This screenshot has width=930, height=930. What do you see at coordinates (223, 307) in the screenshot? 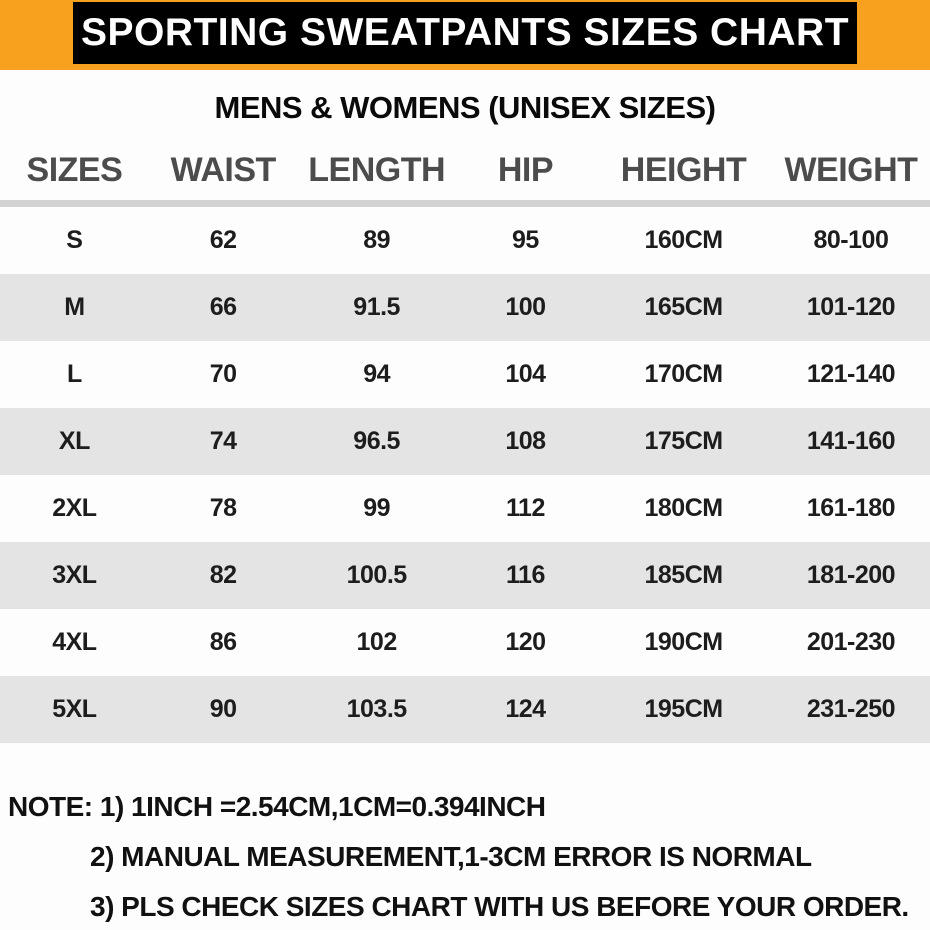
I see `table-cell: 66` at bounding box center [223, 307].